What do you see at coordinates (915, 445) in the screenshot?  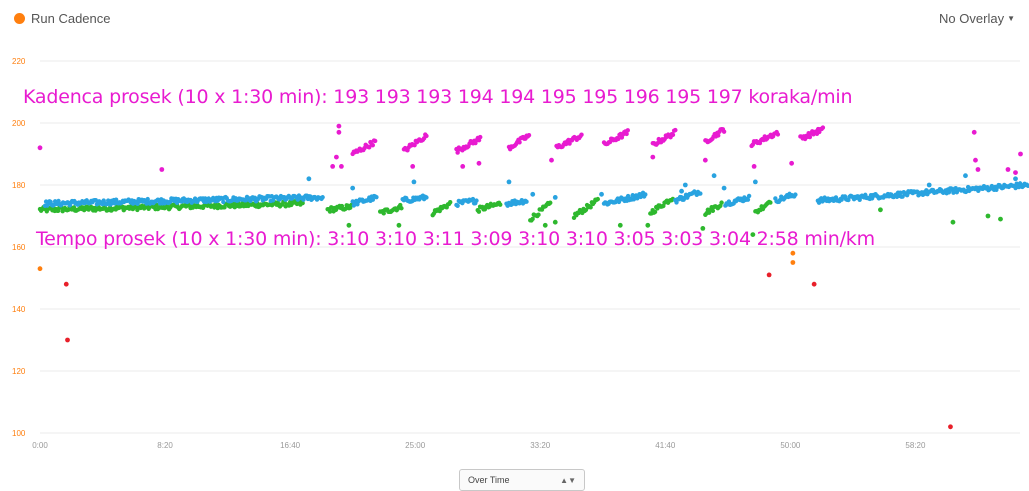 I see `x-tick-label: 58:20` at bounding box center [915, 445].